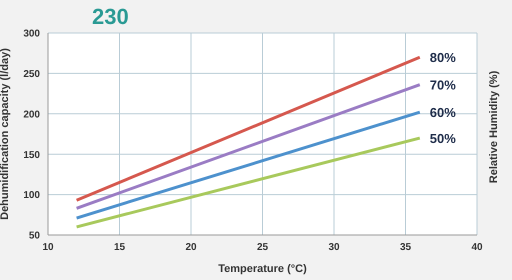  Describe the element at coordinates (262, 248) in the screenshot. I see `x-tick-label: 25` at that location.